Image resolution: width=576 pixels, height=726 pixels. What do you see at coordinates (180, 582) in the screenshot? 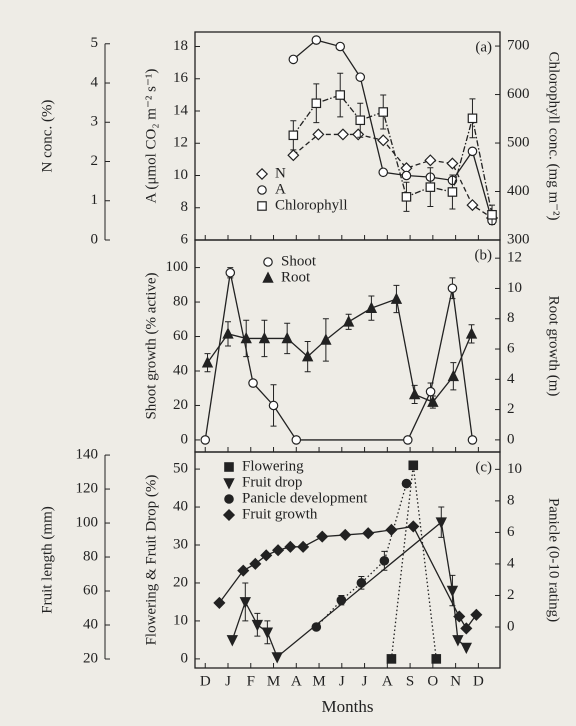
I see `y-tick-label: 20` at bounding box center [180, 582].